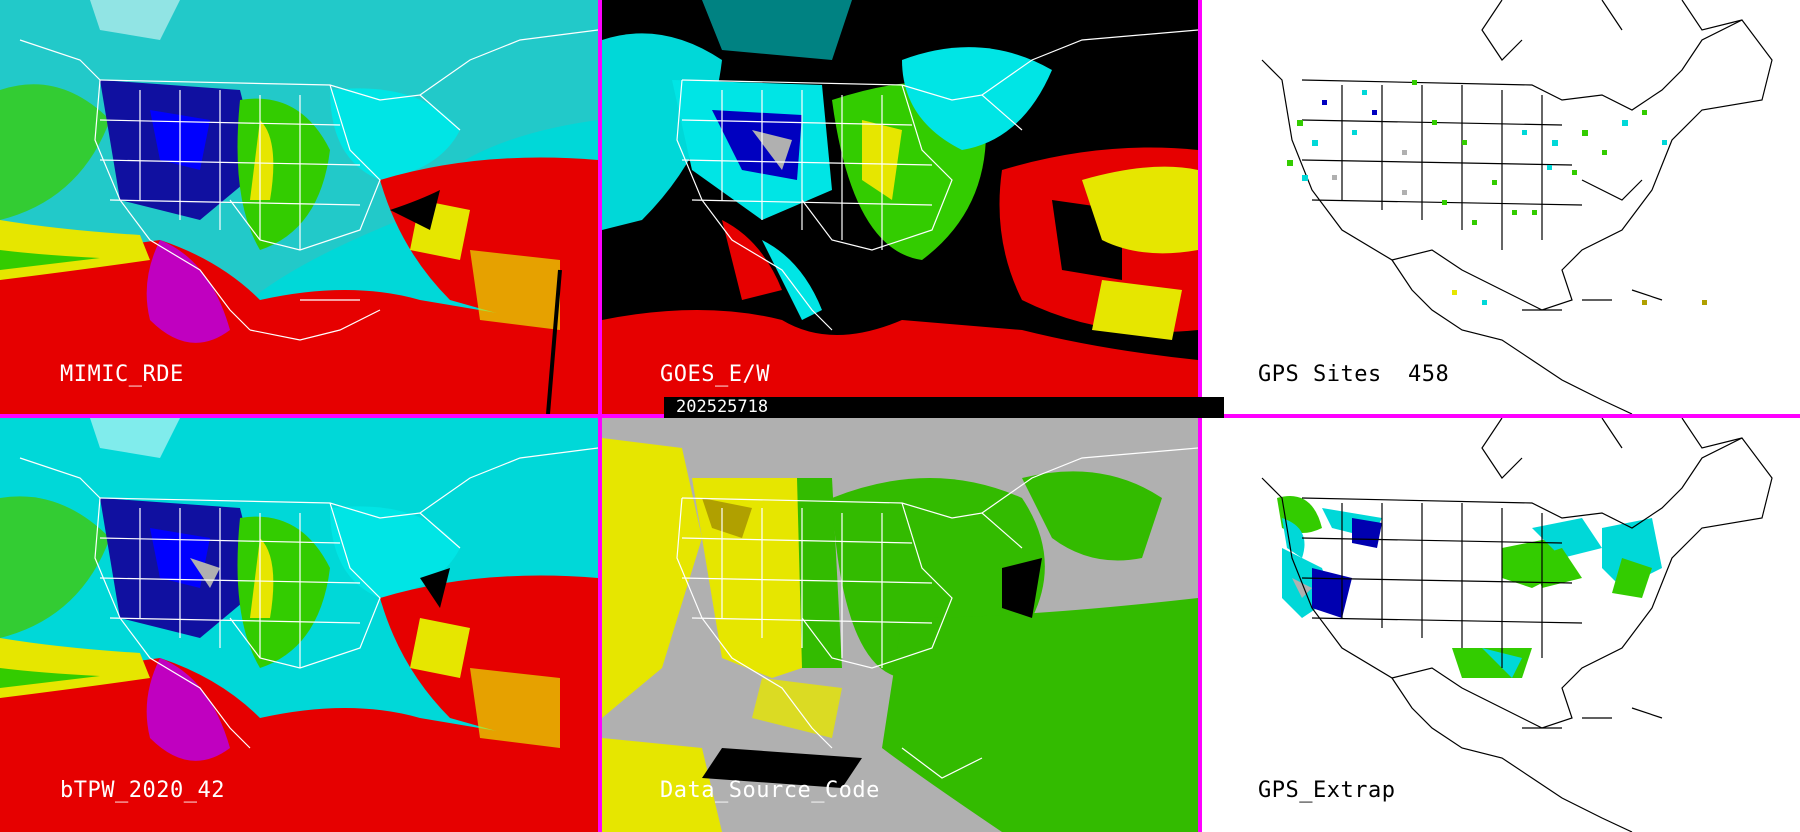 The height and width of the screenshot is (832, 1800). Describe the element at coordinates (944, 407) in the screenshot. I see `timestamp-bar: 202525718` at that location.